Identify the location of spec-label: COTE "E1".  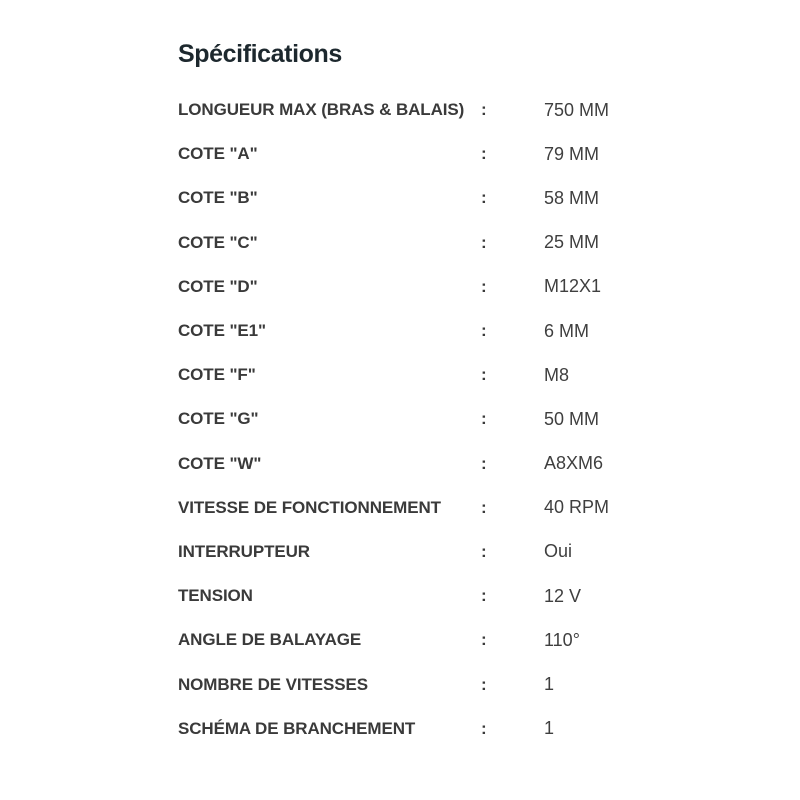
(222, 331).